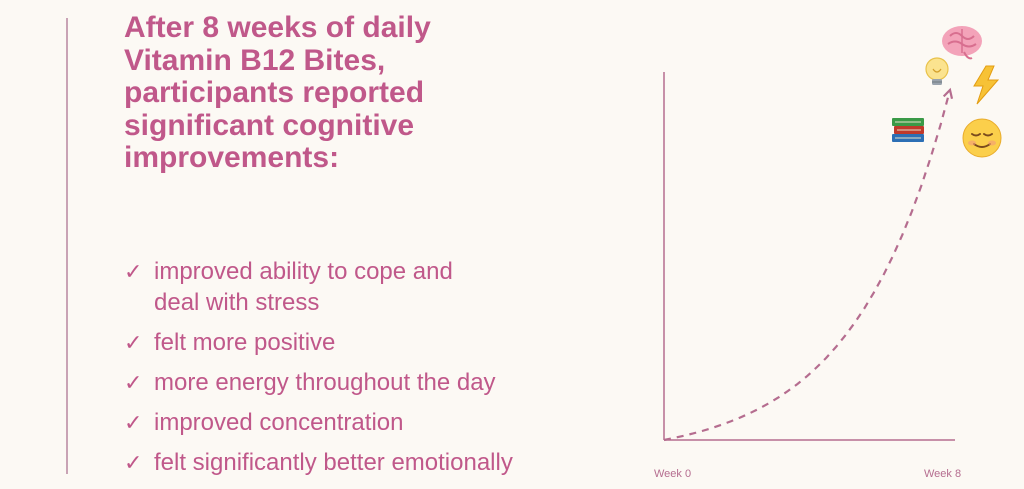 The height and width of the screenshot is (489, 1024). Describe the element at coordinates (942, 474) in the screenshot. I see `x-tick-label-end: Week 8` at that location.